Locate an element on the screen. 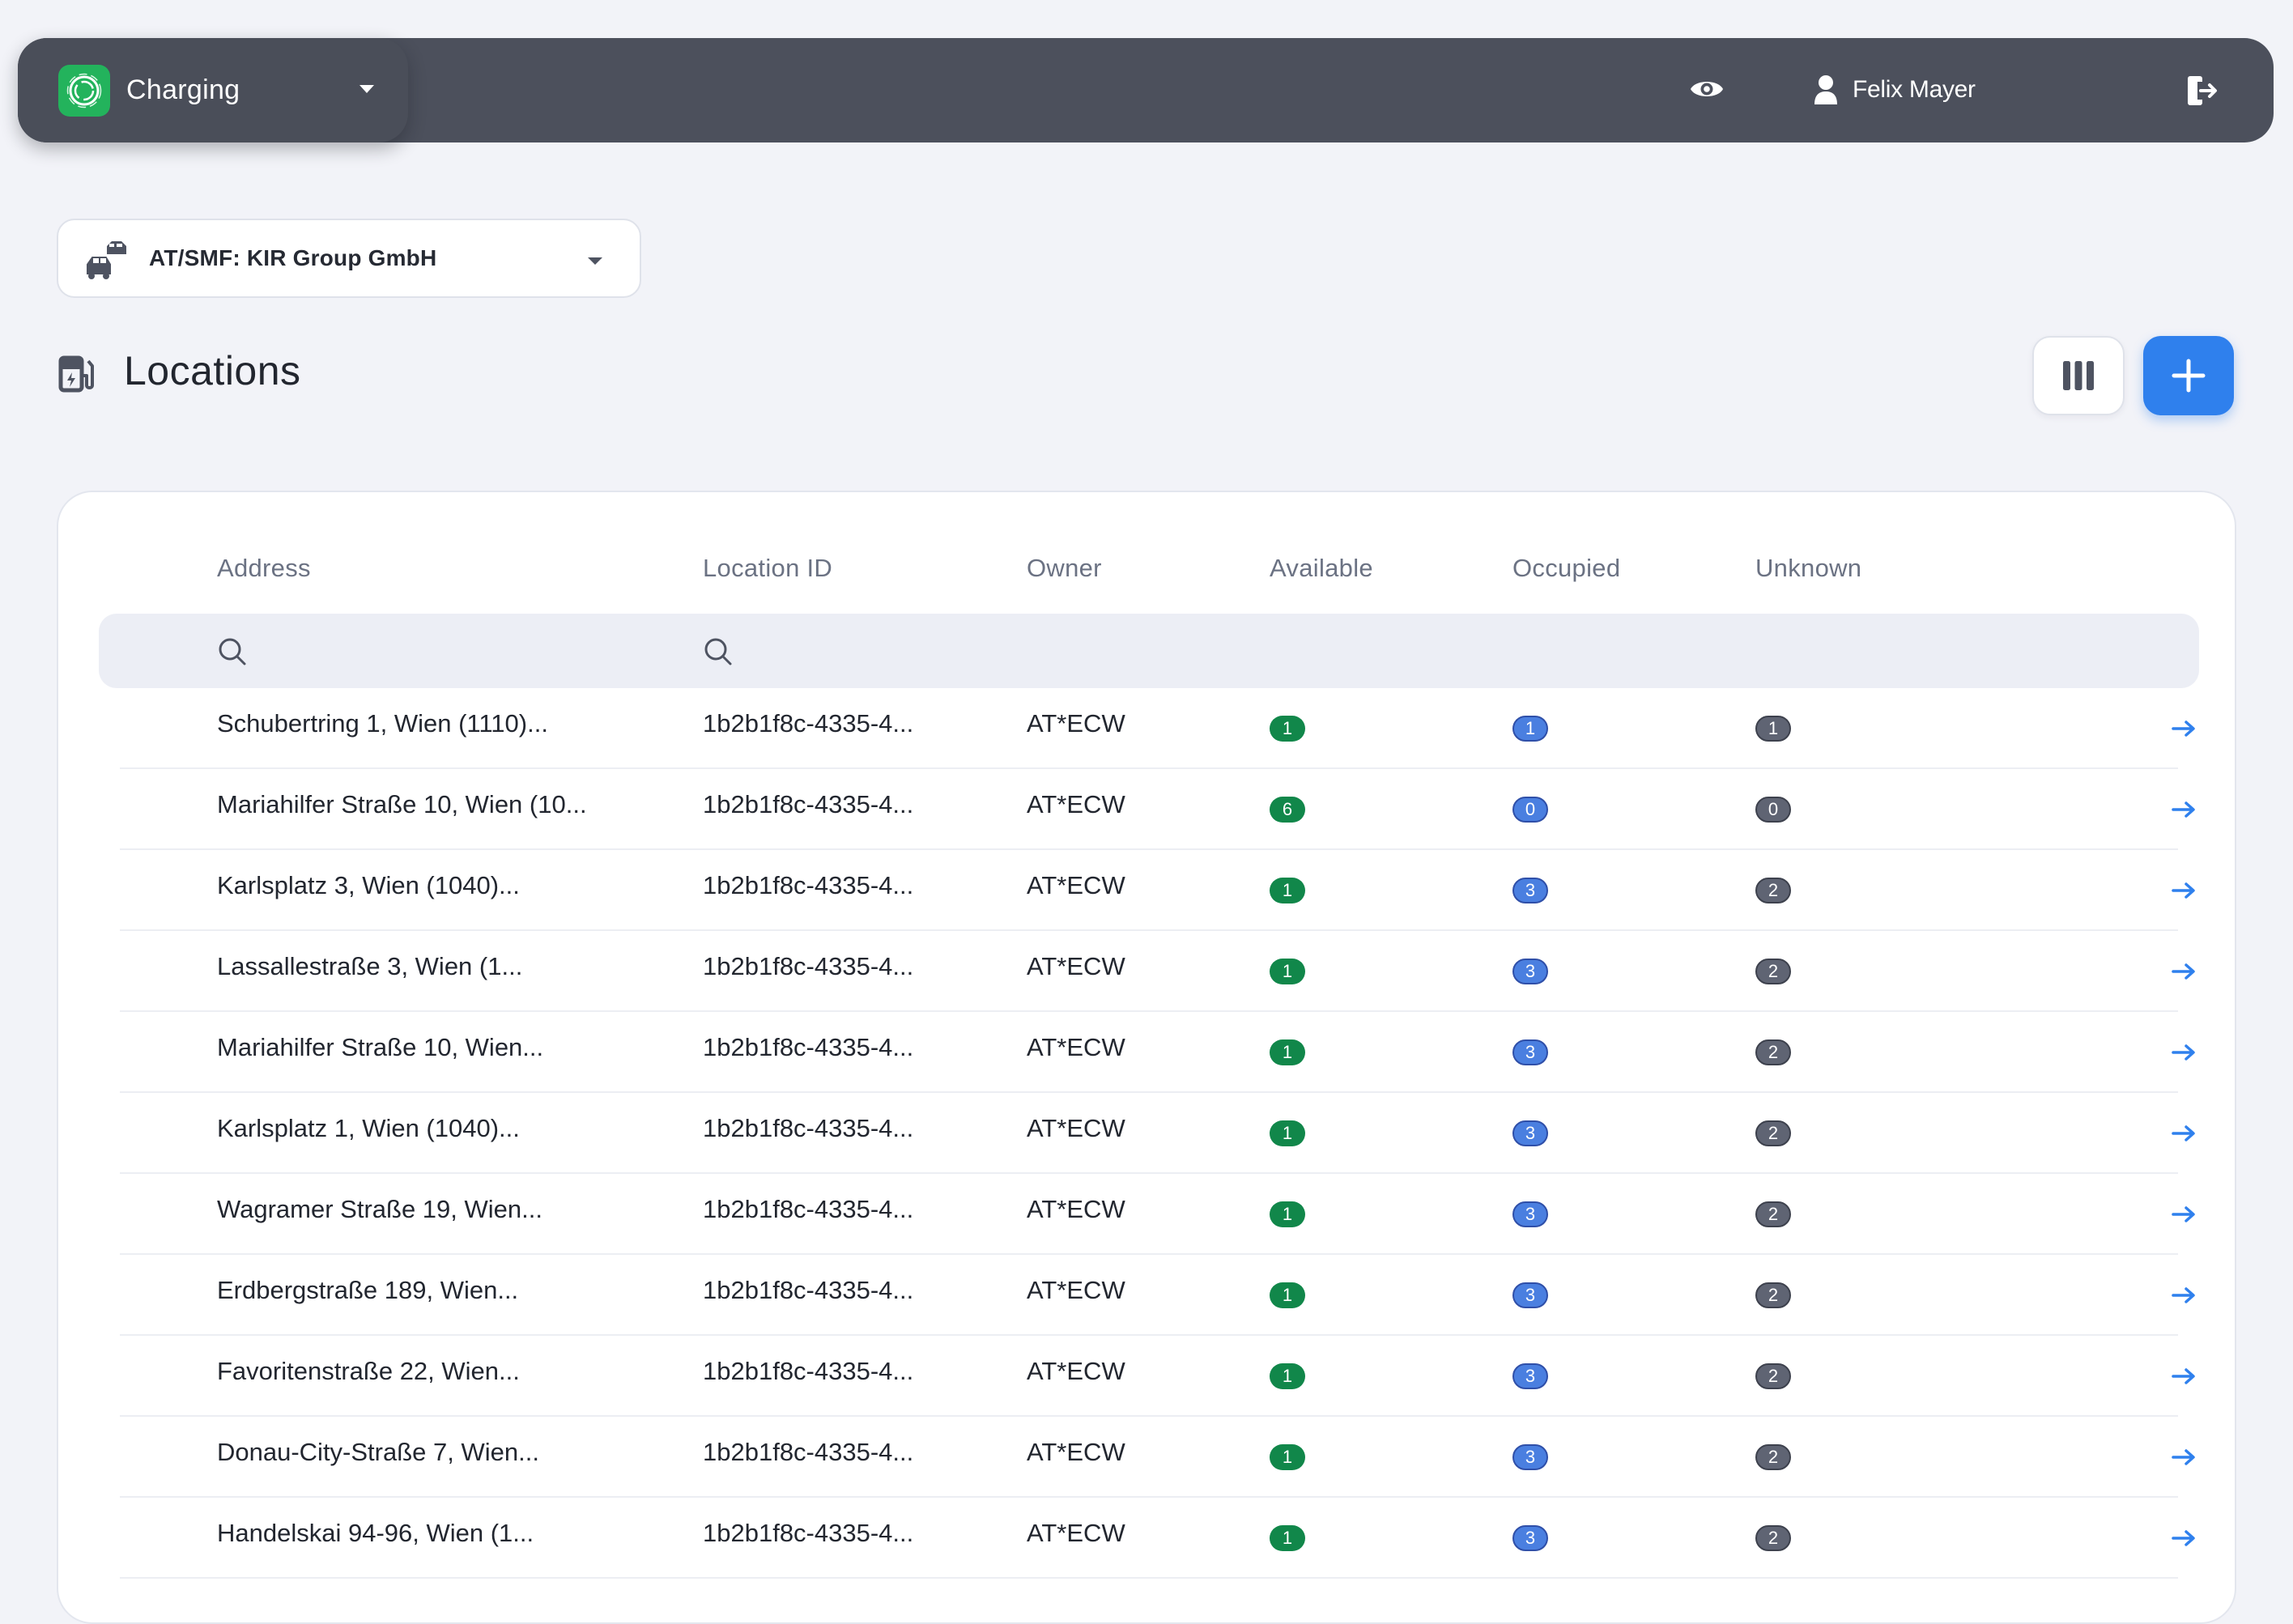 The width and height of the screenshot is (2293, 1624). user-menu: Felix Mayer is located at coordinates (1895, 90).